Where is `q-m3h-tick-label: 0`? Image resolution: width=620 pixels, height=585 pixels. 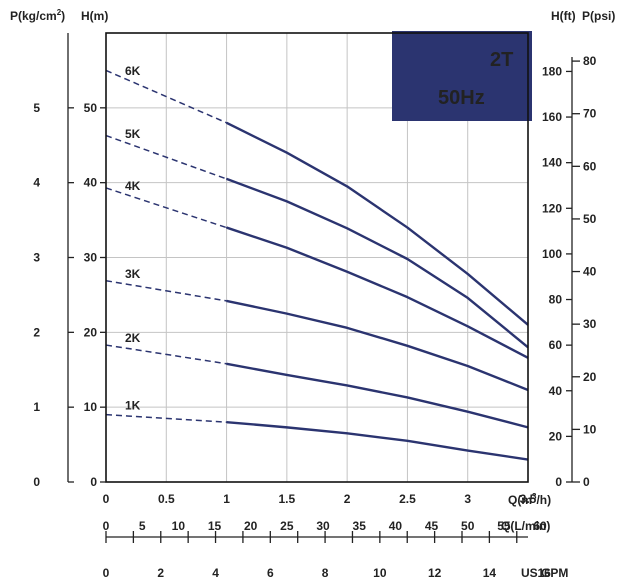
q-m3h-tick-label: 0 is located at coordinates (106, 499).